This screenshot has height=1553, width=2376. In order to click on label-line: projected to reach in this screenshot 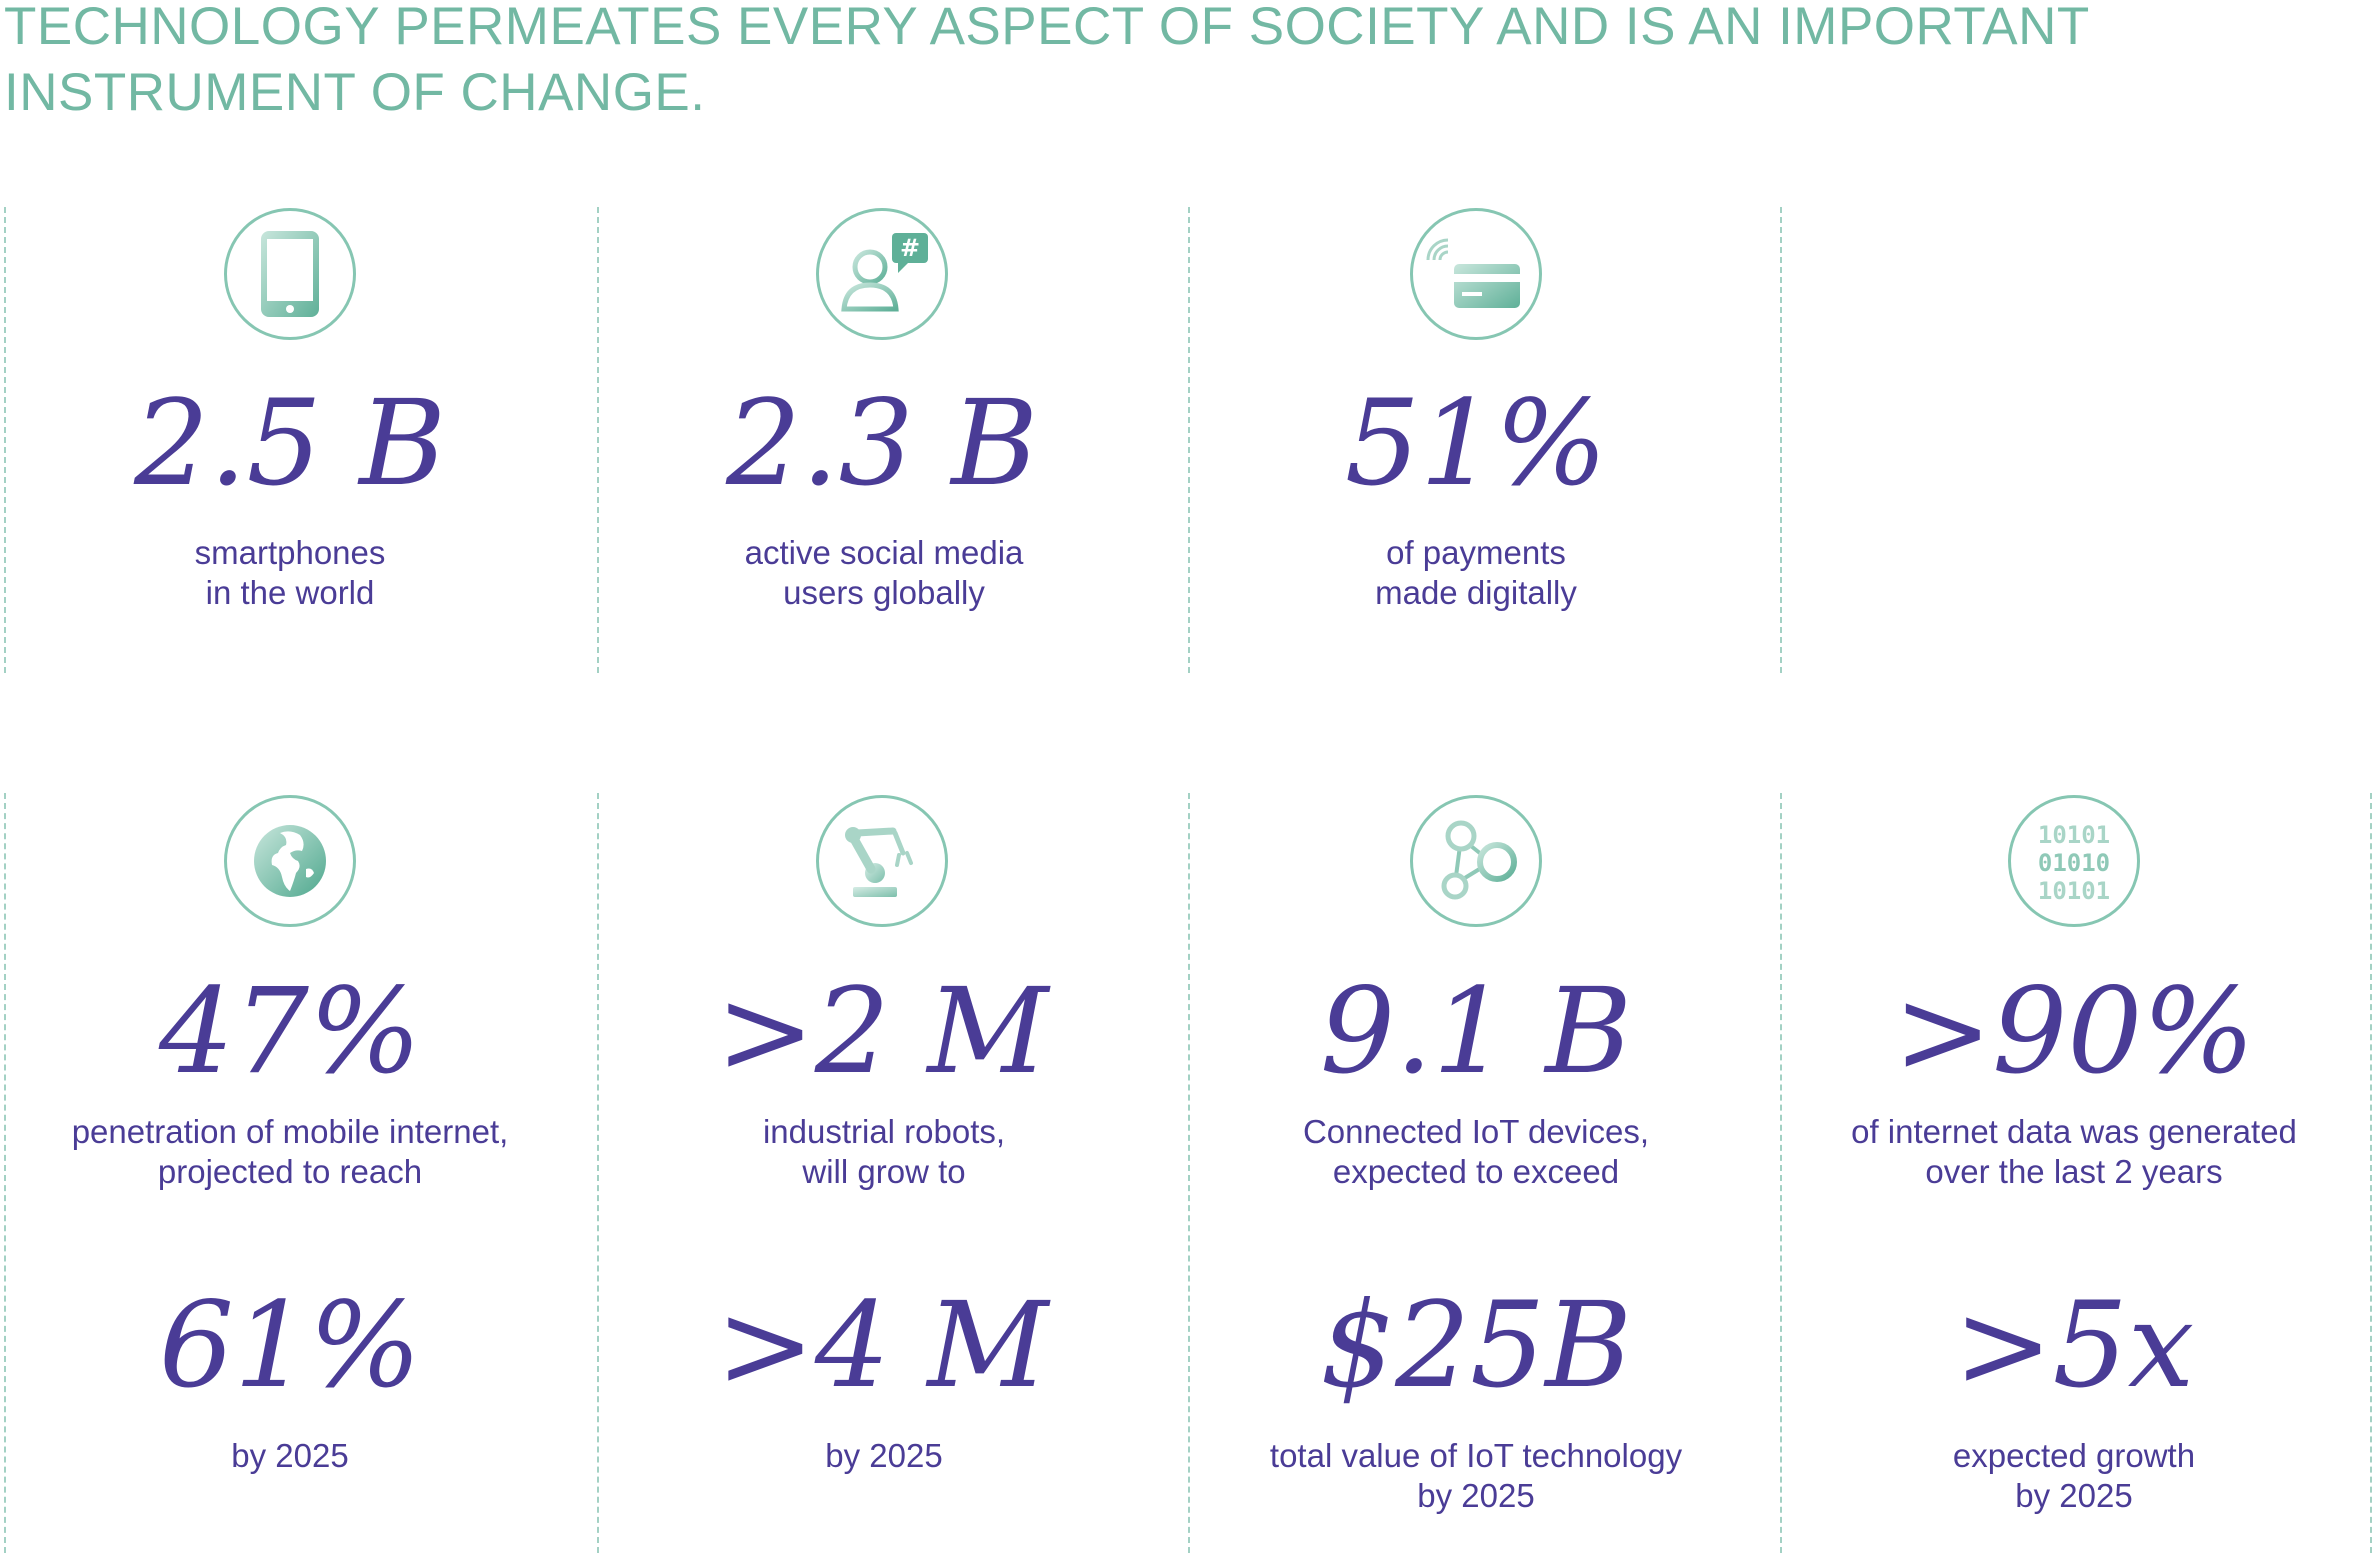, I will do `click(290, 1171)`.